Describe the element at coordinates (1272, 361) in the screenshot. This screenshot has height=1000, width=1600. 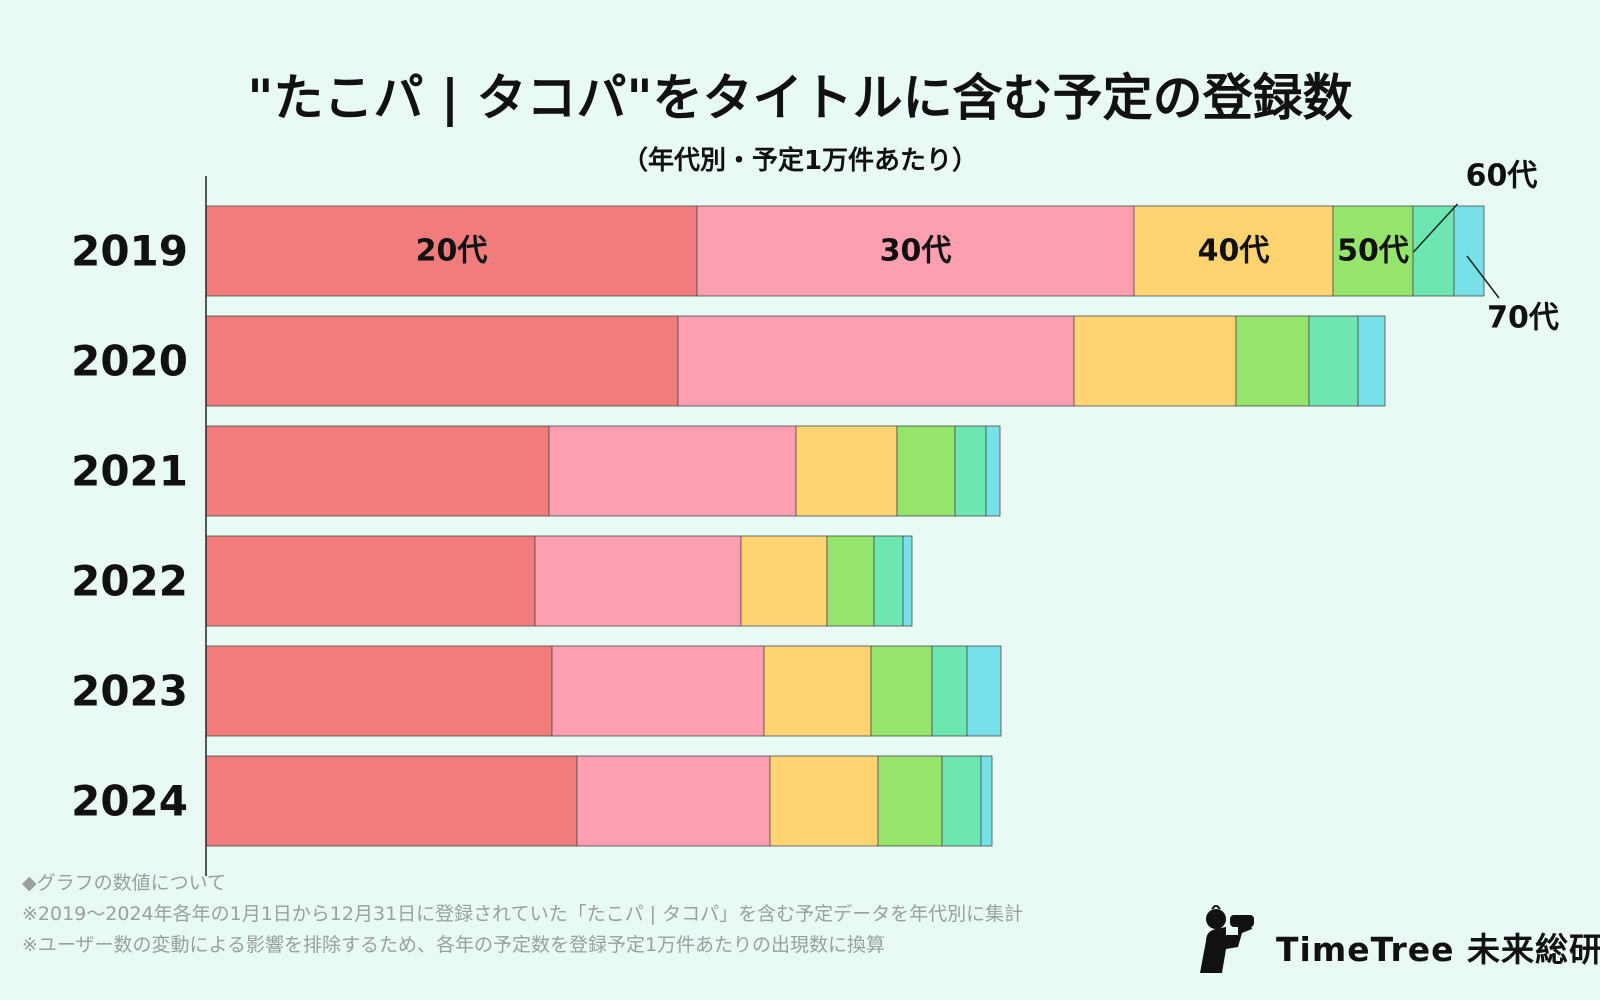
I see `bar-2020-50代` at that location.